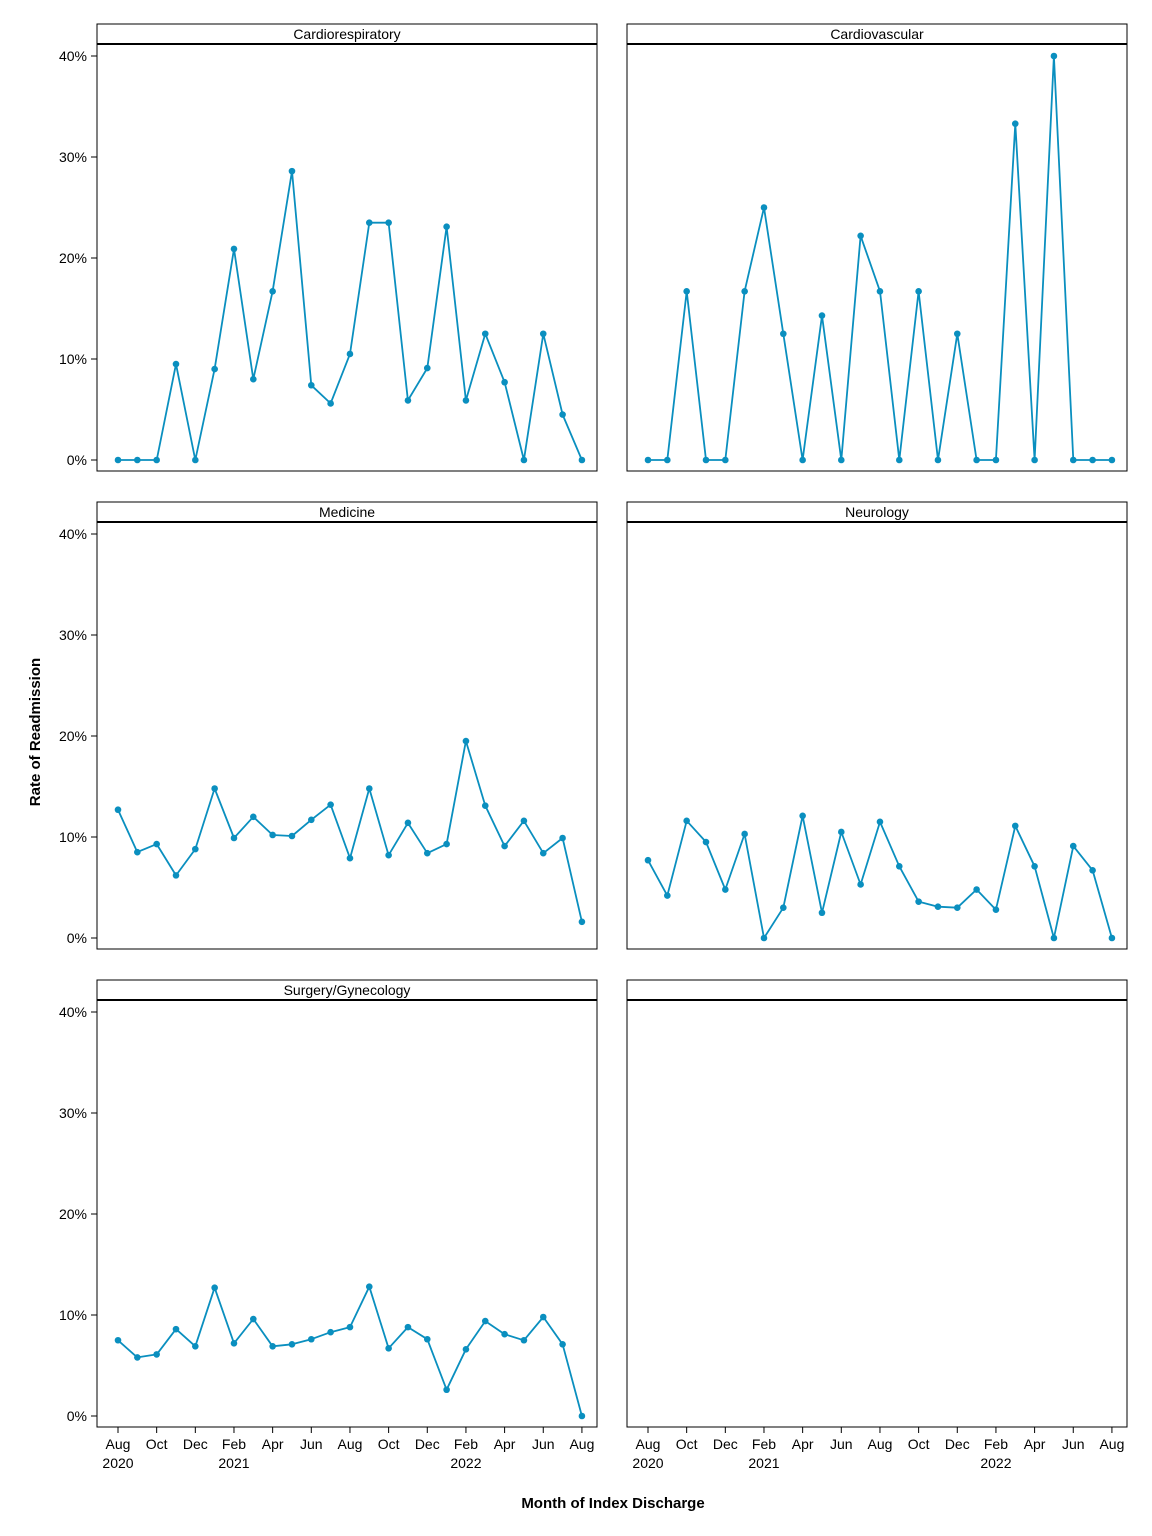  Describe the element at coordinates (77, 938) in the screenshot. I see `y-tick-label: 0%` at that location.